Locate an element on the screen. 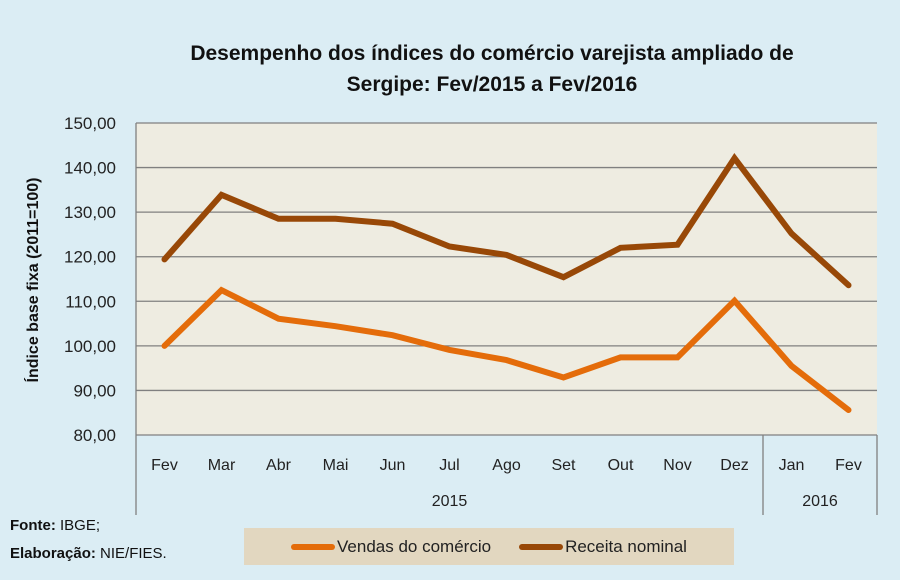  year-group-label: 2015 is located at coordinates (450, 501).